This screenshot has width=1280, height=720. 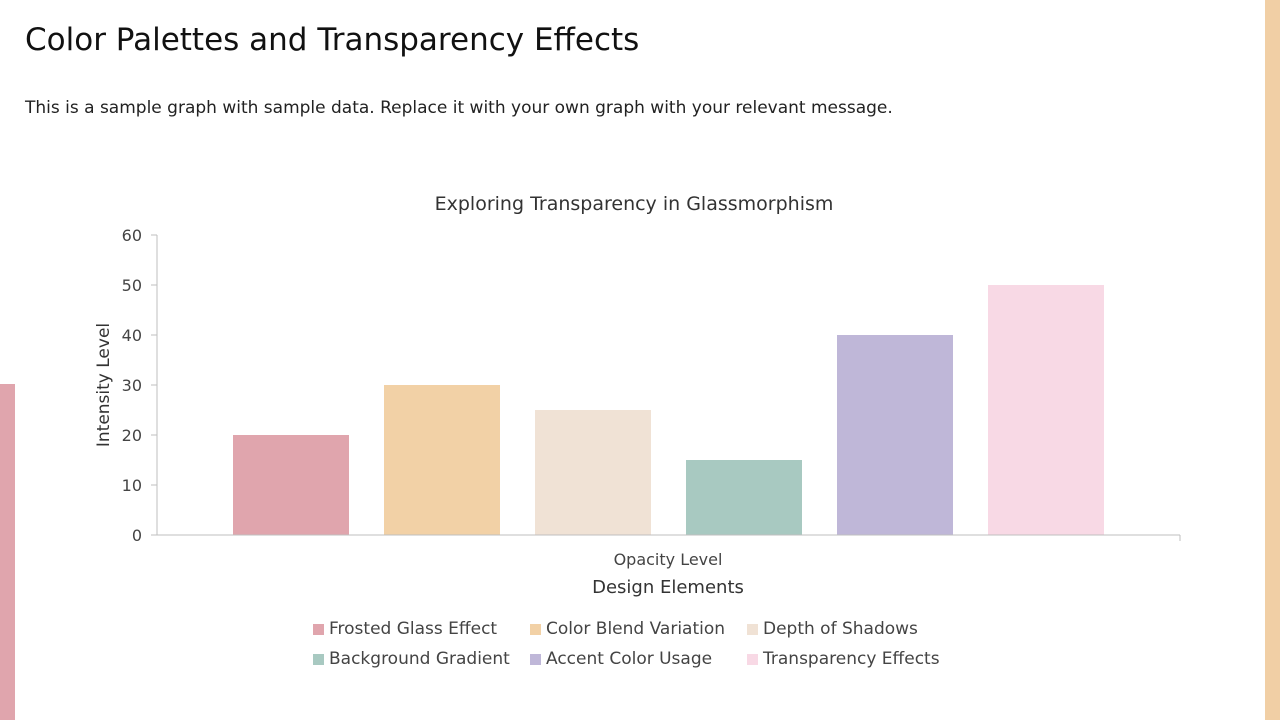 What do you see at coordinates (132, 235) in the screenshot?
I see `y-tick-label: 60` at bounding box center [132, 235].